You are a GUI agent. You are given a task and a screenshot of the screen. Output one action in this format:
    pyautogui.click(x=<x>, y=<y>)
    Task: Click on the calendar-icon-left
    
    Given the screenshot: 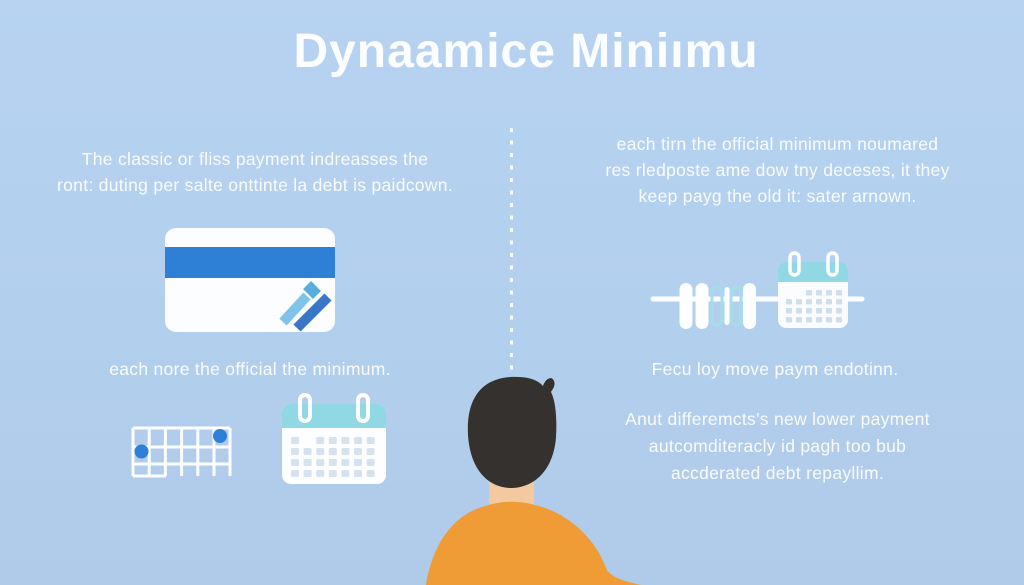 What is the action you would take?
    pyautogui.click(x=334, y=438)
    